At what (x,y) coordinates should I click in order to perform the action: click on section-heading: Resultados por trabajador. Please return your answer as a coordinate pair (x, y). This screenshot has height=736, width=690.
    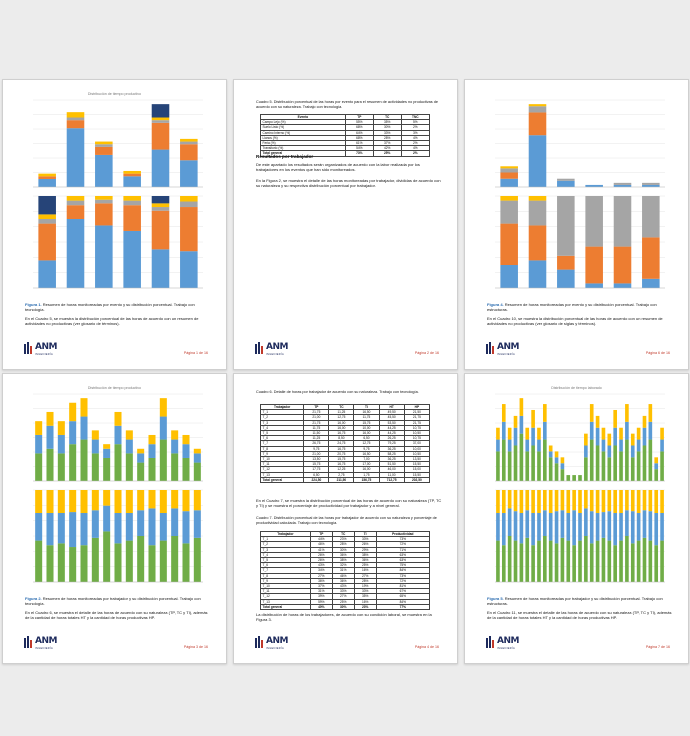
    Looking at the image, I should click on (285, 156).